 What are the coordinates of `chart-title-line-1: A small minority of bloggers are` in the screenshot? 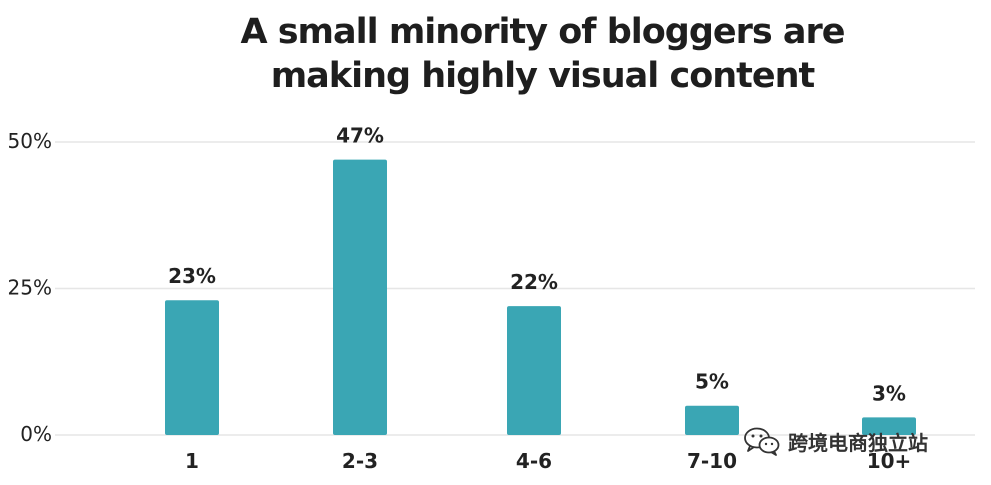 It's located at (542, 32).